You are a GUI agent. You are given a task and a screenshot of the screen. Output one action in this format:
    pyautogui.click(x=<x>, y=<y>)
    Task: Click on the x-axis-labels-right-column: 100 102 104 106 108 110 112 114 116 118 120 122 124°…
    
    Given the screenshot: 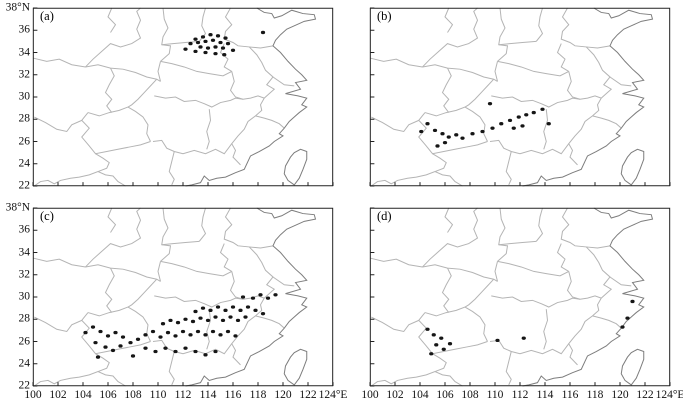 What is the action you would take?
    pyautogui.click(x=522, y=397)
    